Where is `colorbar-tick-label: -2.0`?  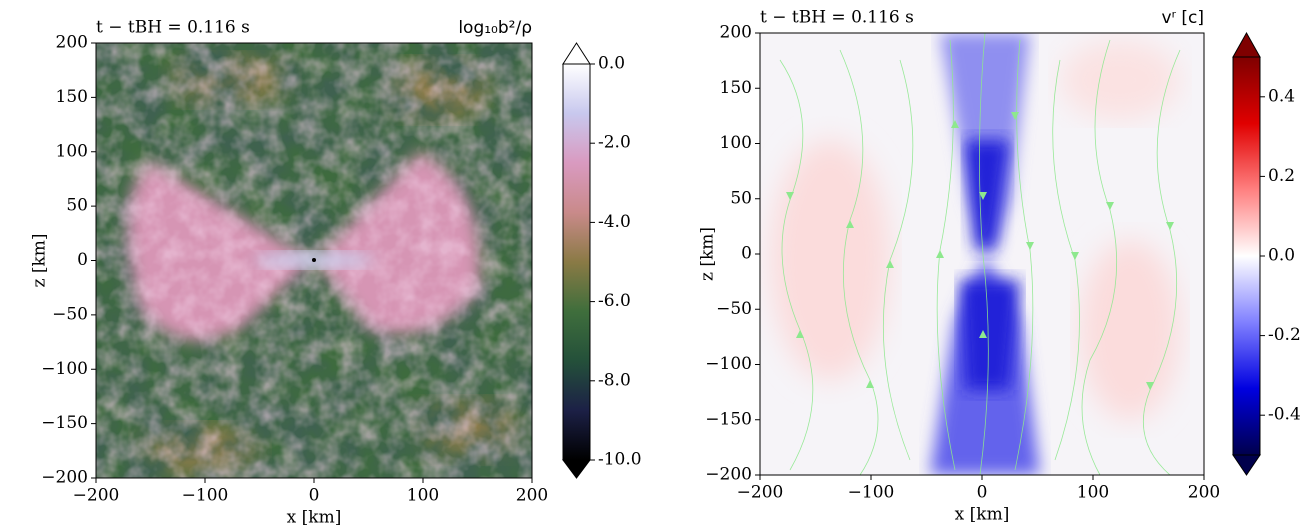 colorbar-tick-label: -2.0 is located at coordinates (614, 143).